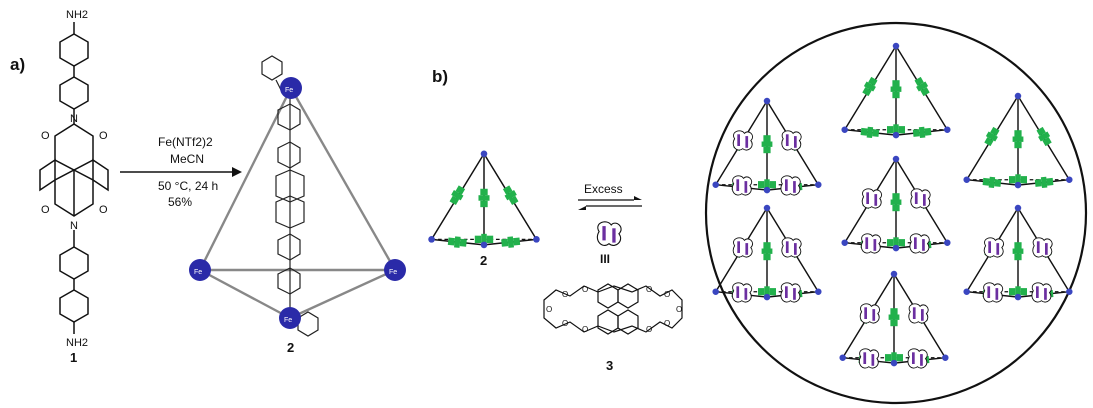 The image size is (1093, 408). Describe the element at coordinates (45, 210) in the screenshot. I see `carbonyl-o-3: O` at that location.